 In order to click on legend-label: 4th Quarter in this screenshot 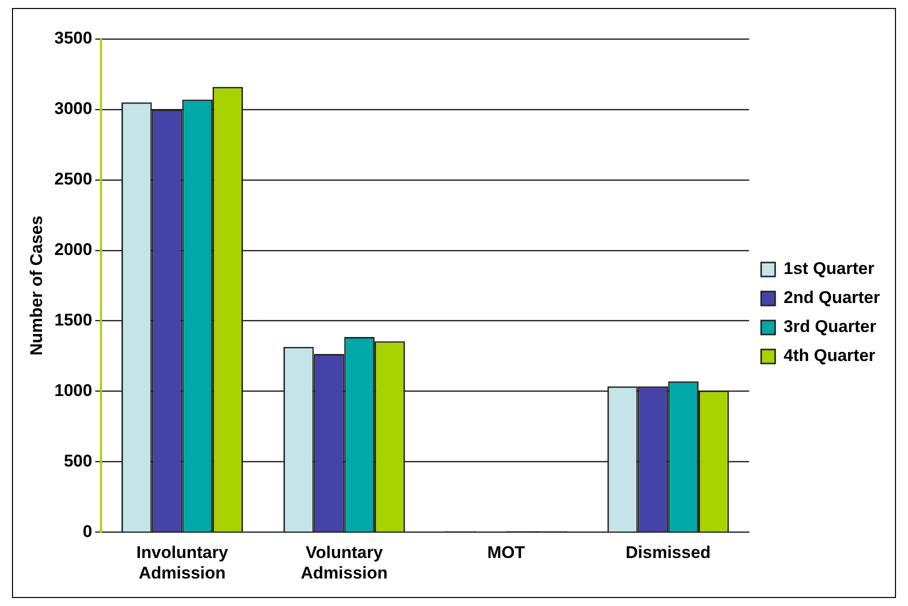, I will do `click(830, 356)`.